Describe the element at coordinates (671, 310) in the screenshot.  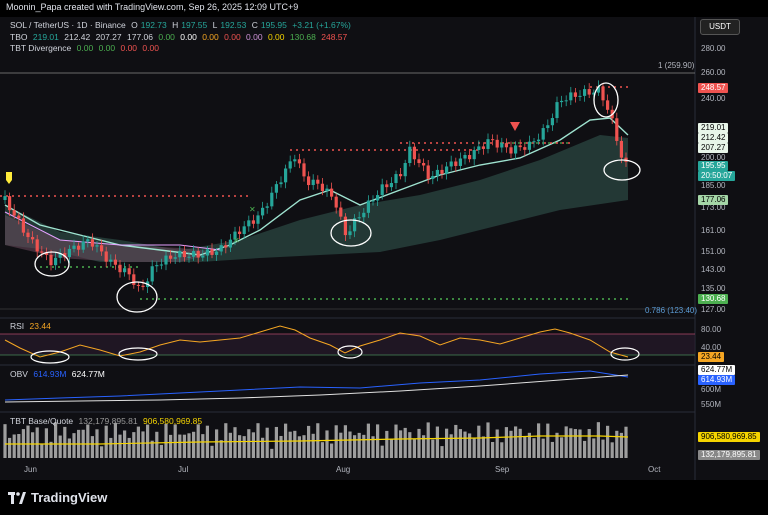
I see `fib-bottom-label: 0.786 (123.40)` at that location.